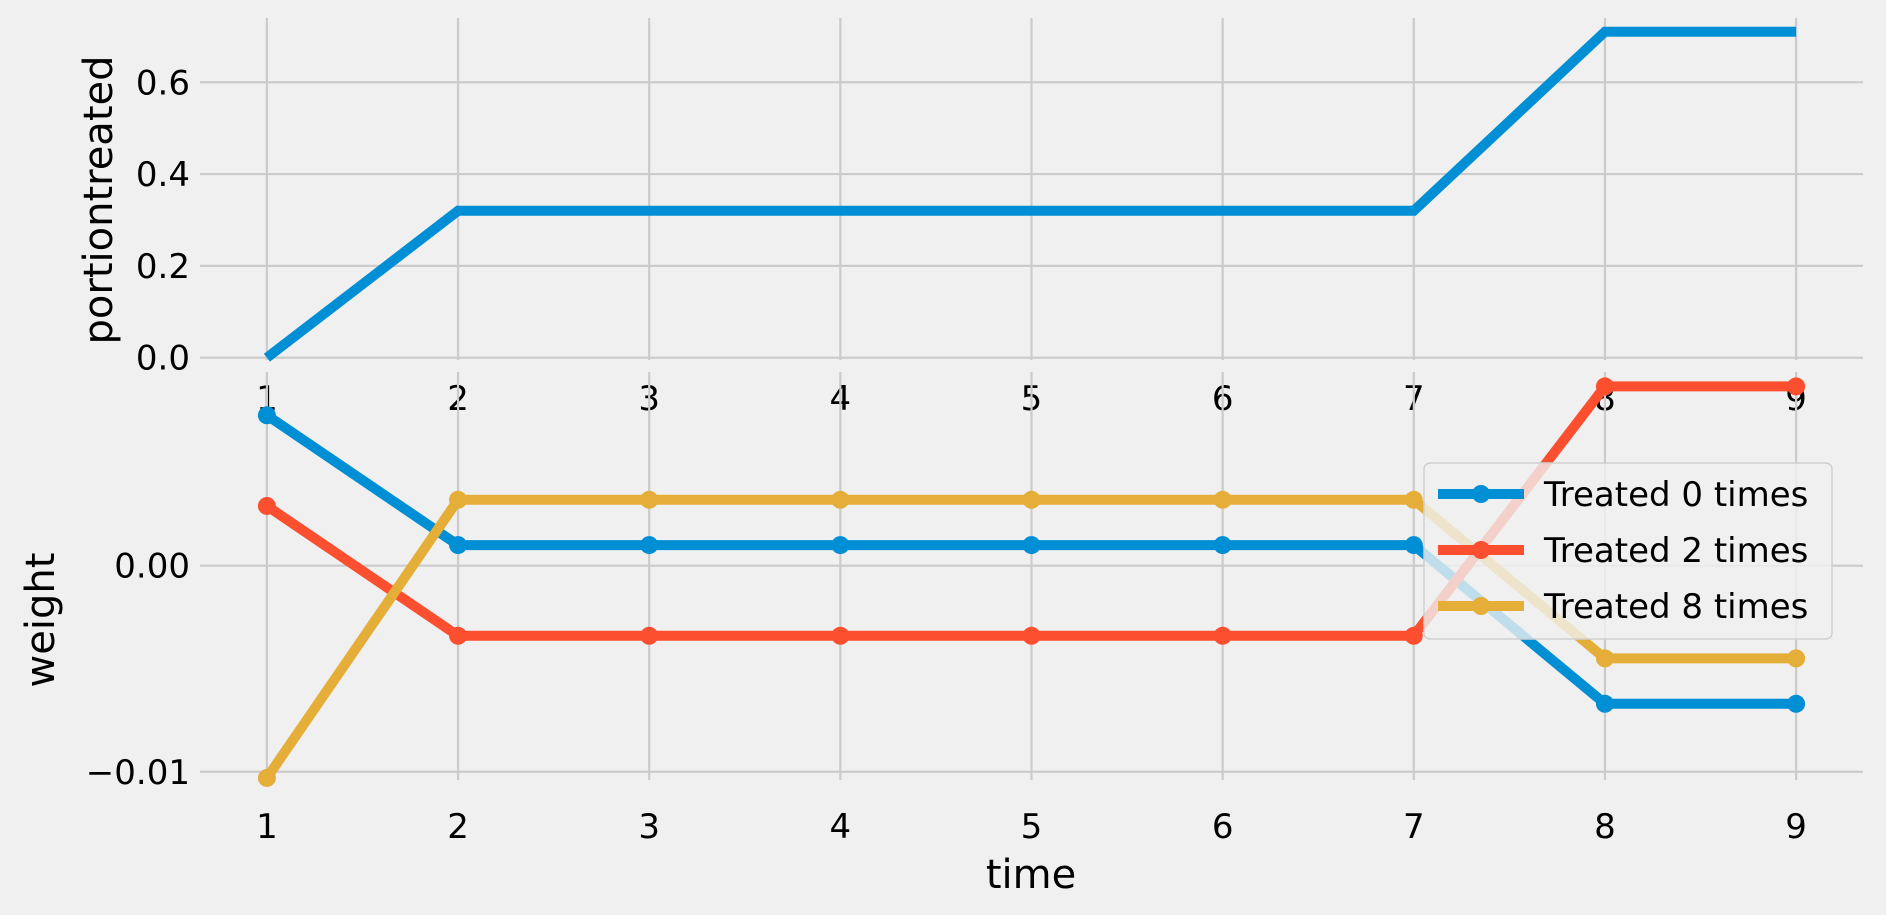 This screenshot has width=1886, height=915. Describe the element at coordinates (649, 827) in the screenshot. I see `x-tick-label: 3` at that location.